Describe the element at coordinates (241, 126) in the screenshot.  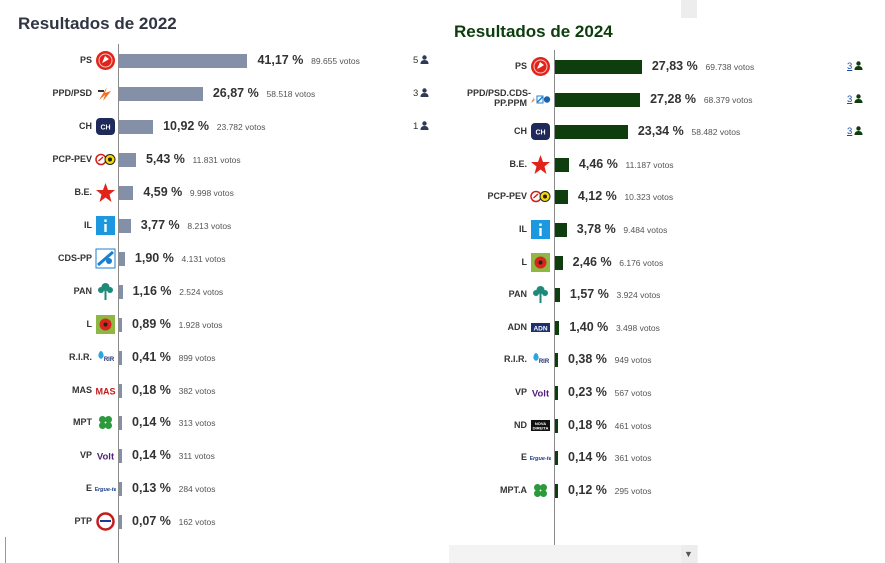
I see `votes-label: 23.782 votos` at that location.